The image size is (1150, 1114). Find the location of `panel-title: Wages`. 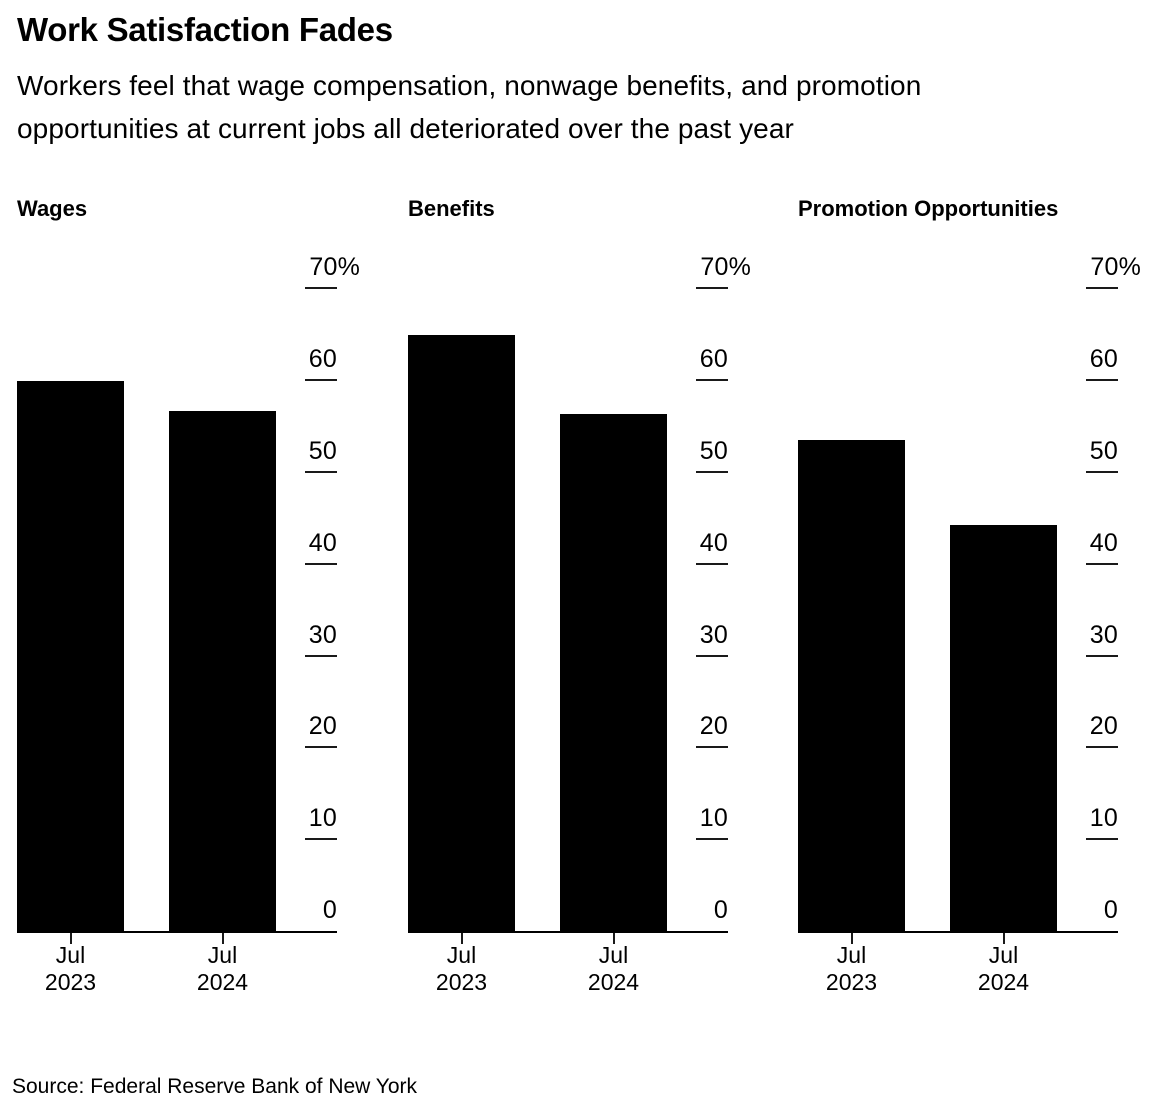

panel-title: Wages is located at coordinates (52, 208).